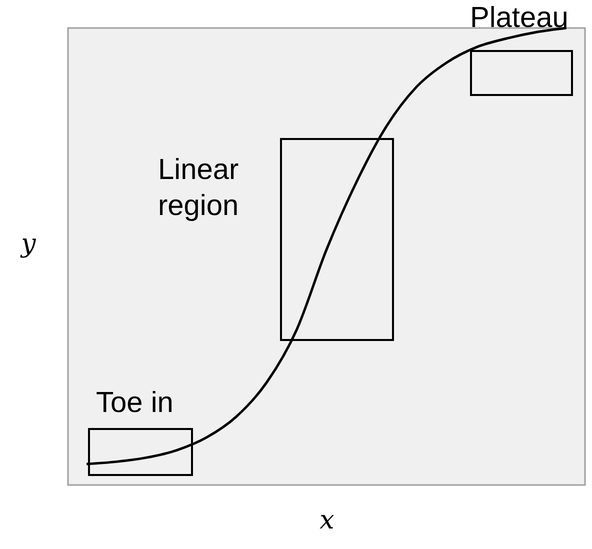 This screenshot has width=592, height=549. What do you see at coordinates (520, 18) in the screenshot?
I see `annotation: Plateau` at bounding box center [520, 18].